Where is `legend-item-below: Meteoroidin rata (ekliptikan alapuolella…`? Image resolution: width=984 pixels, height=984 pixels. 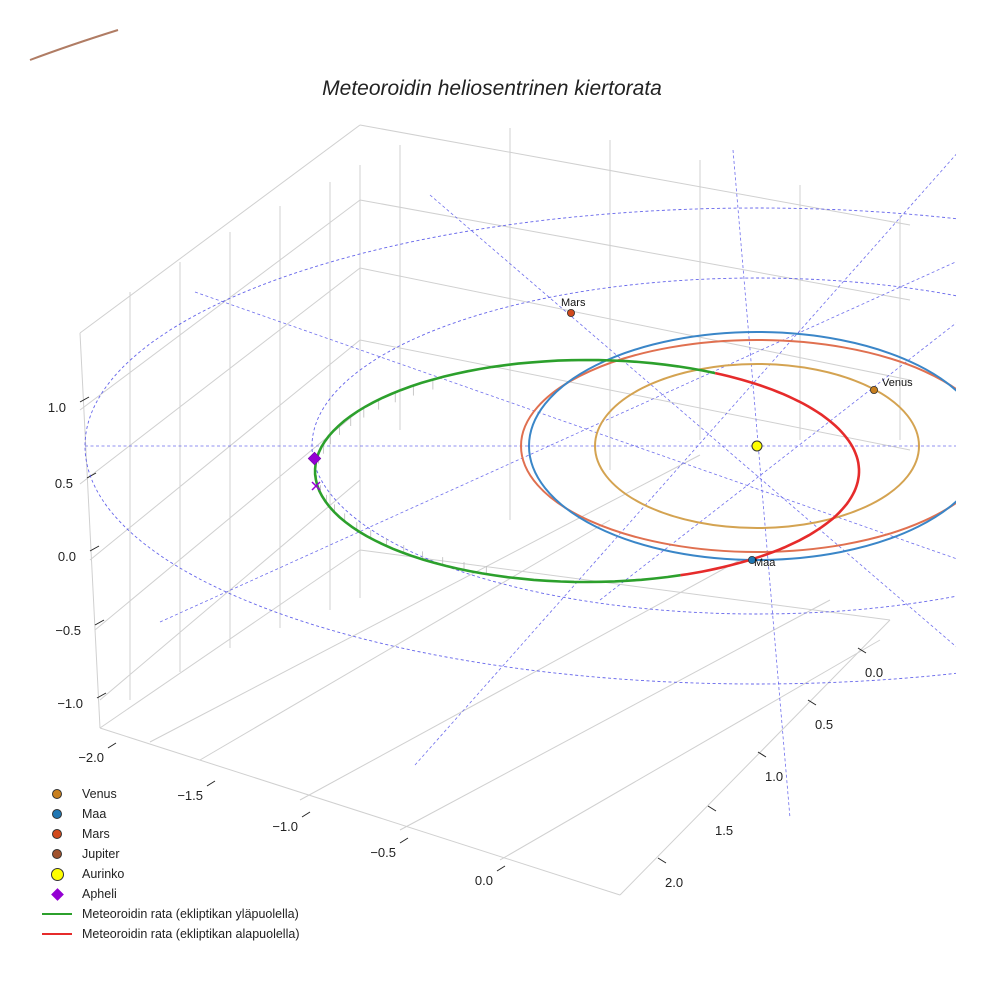 legend-item-below: Meteoroidin rata (ekliptikan alapuolella… is located at coordinates (169, 934).